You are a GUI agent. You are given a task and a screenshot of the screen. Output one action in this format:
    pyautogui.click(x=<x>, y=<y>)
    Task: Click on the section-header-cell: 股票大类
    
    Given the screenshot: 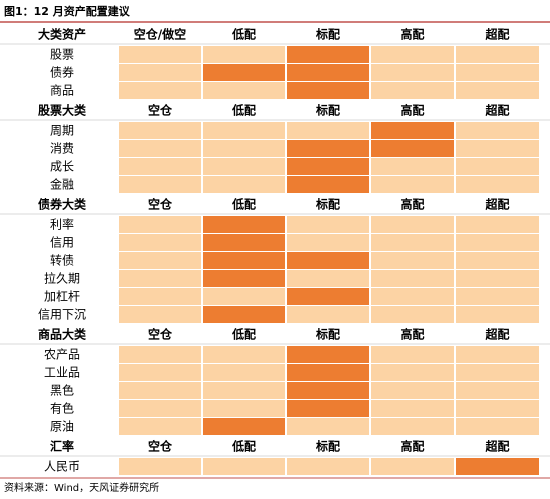 What is the action you would take?
    pyautogui.click(x=62, y=110)
    